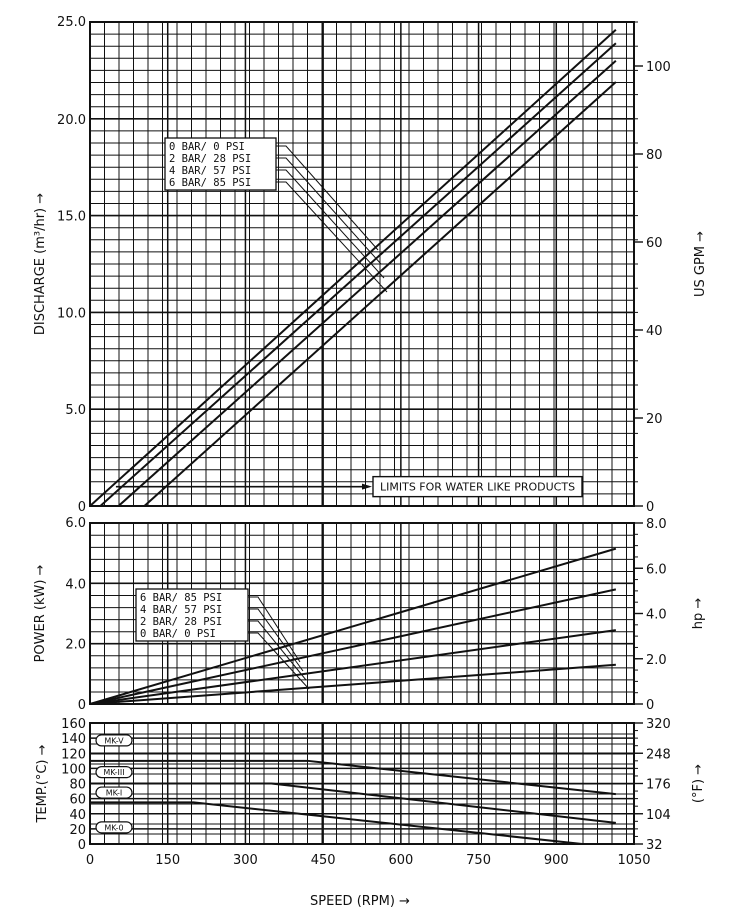  What do you see at coordinates (658, 724) in the screenshot?
I see `y2-tick-label: 320` at bounding box center [658, 724].